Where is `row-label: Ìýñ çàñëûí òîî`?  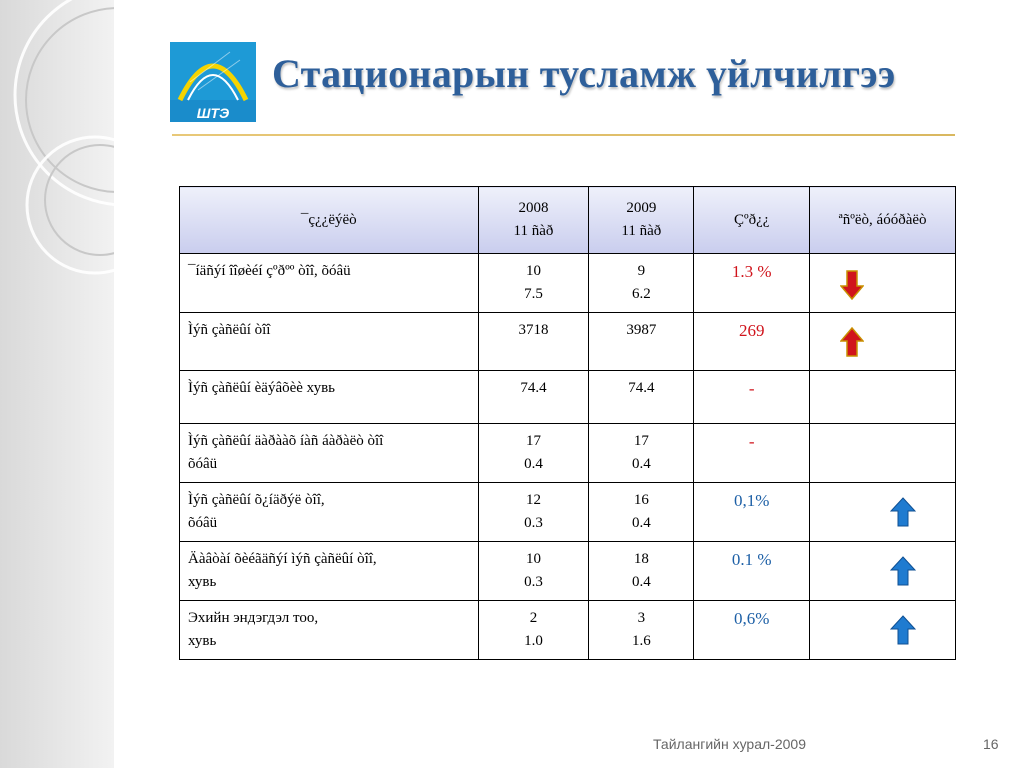
row-label: Ìýñ çàñëûí òîî is located at coordinates (329, 341).